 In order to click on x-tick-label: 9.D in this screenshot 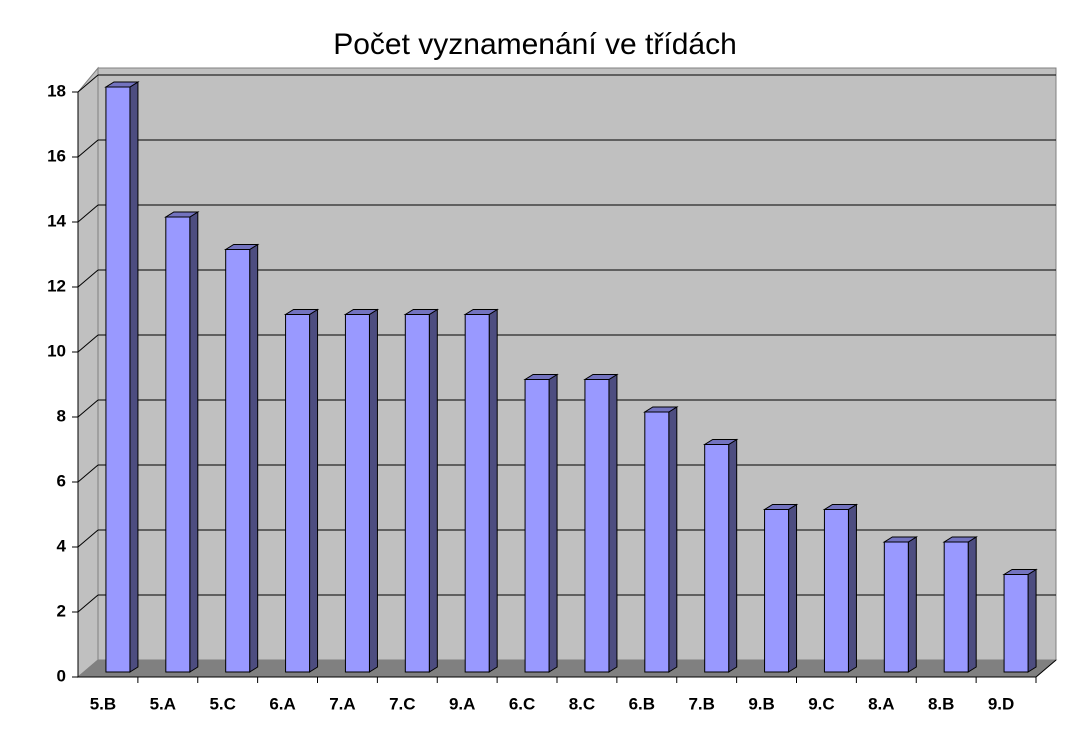, I will do `click(1001, 703)`.